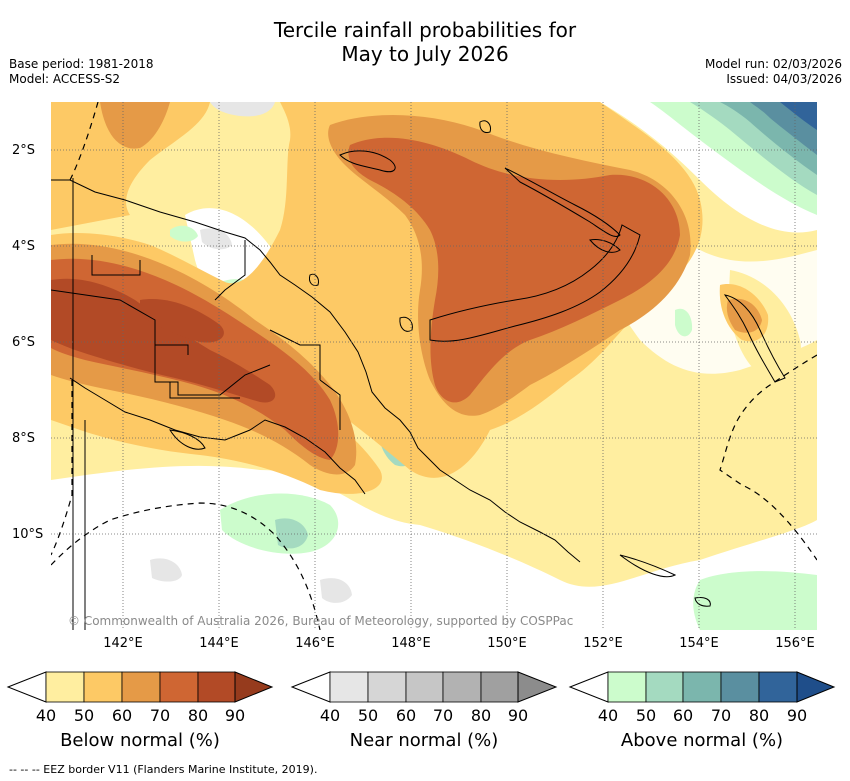 The height and width of the screenshot is (781, 850). Describe the element at coordinates (702, 740) in the screenshot. I see `colorbar-title-above: Above normal (%)` at that location.